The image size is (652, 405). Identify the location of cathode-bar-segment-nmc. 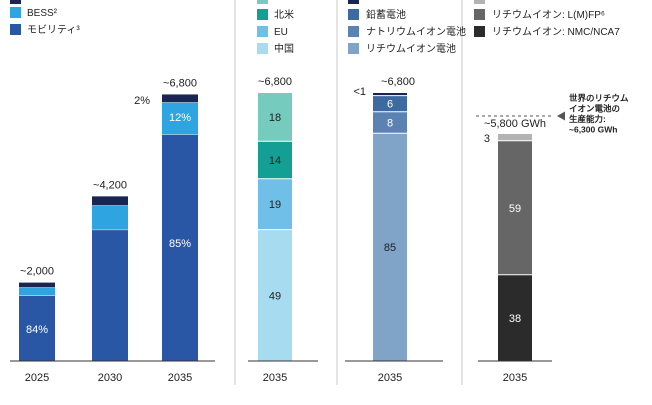
(515, 317).